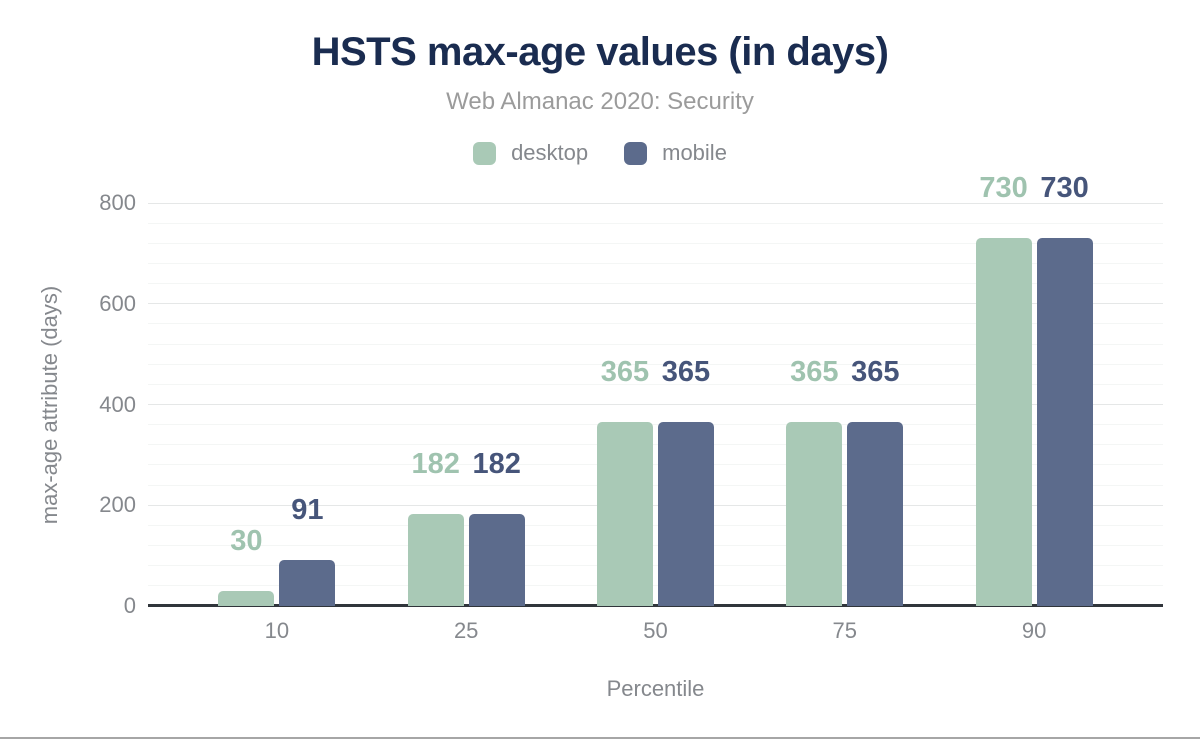  What do you see at coordinates (845, 630) in the screenshot?
I see `x-tick-label: 75` at bounding box center [845, 630].